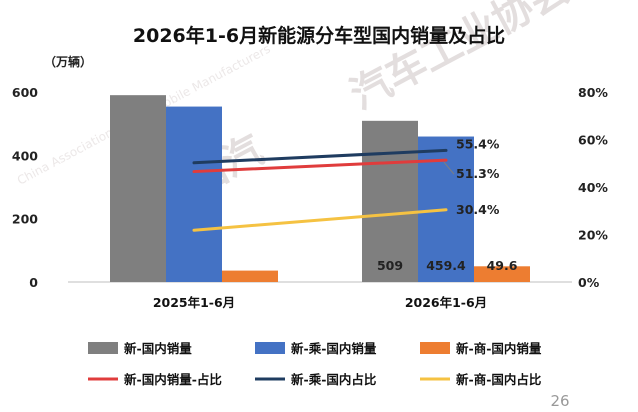 The image size is (638, 412). Describe the element at coordinates (460, 59) in the screenshot. I see `watermark-main: 汽车工业协会` at that location.